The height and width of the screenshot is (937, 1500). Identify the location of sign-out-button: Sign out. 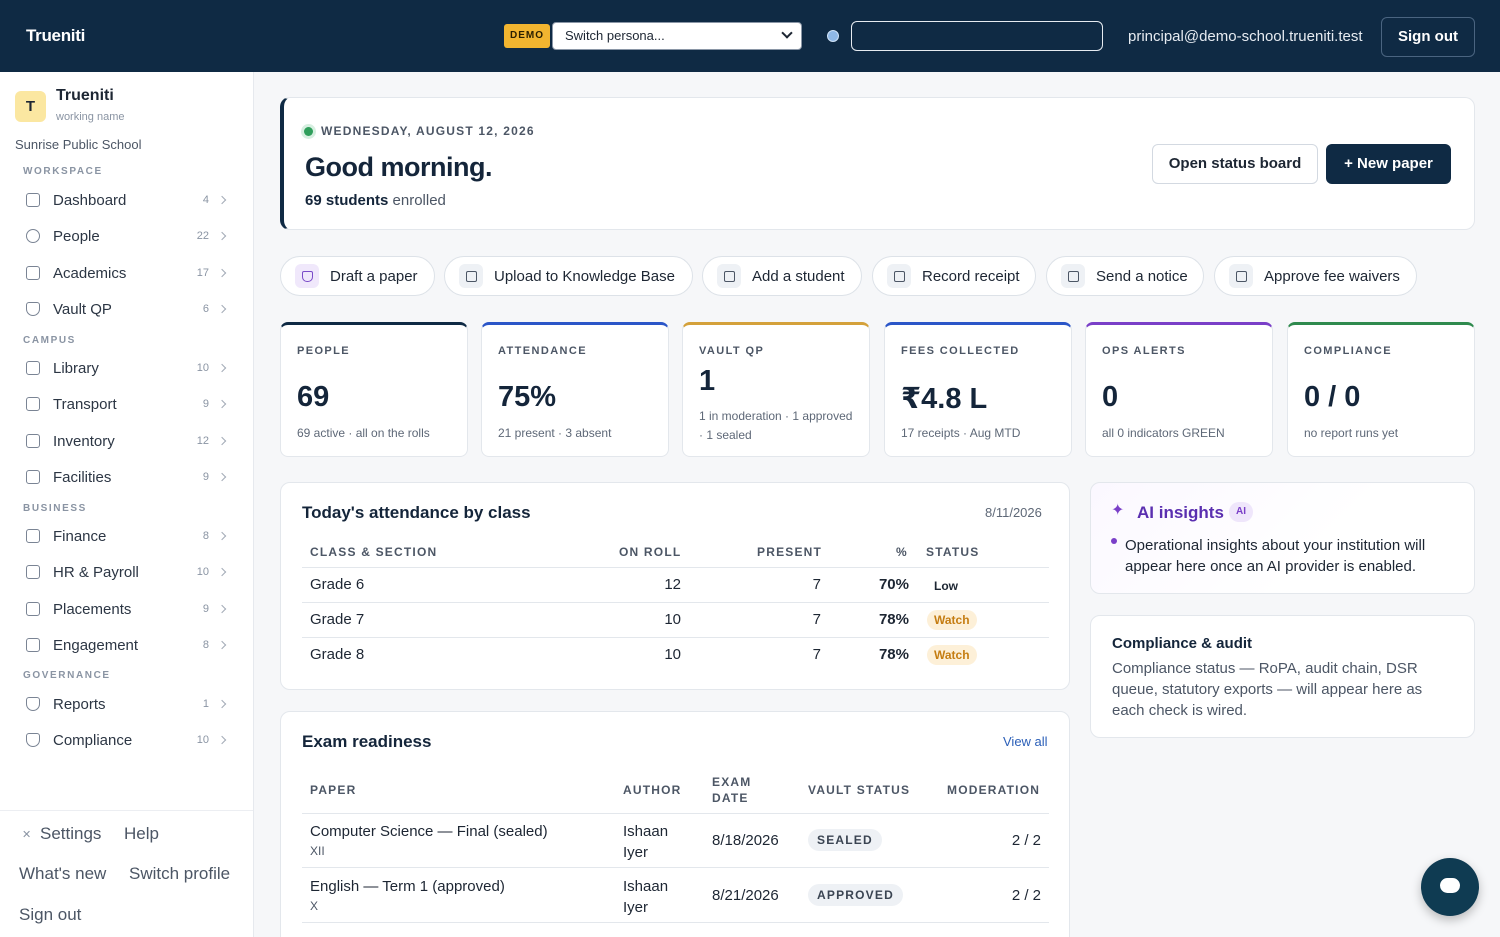
(1428, 37).